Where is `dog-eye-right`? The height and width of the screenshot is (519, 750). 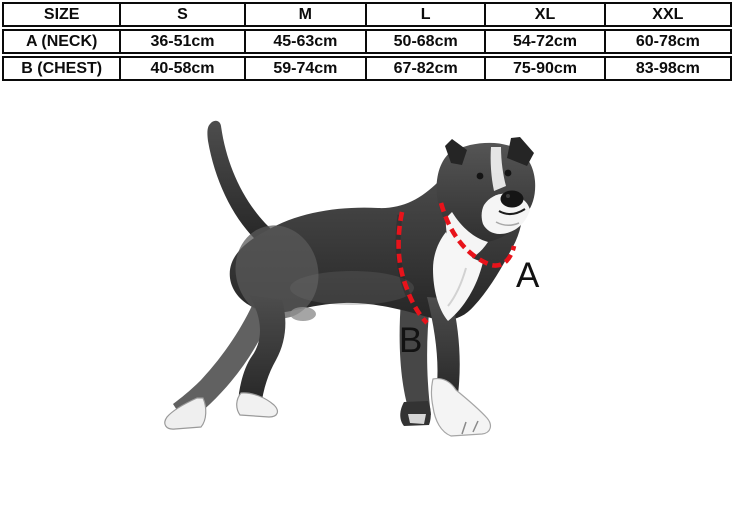
dog-eye-right is located at coordinates (508, 173).